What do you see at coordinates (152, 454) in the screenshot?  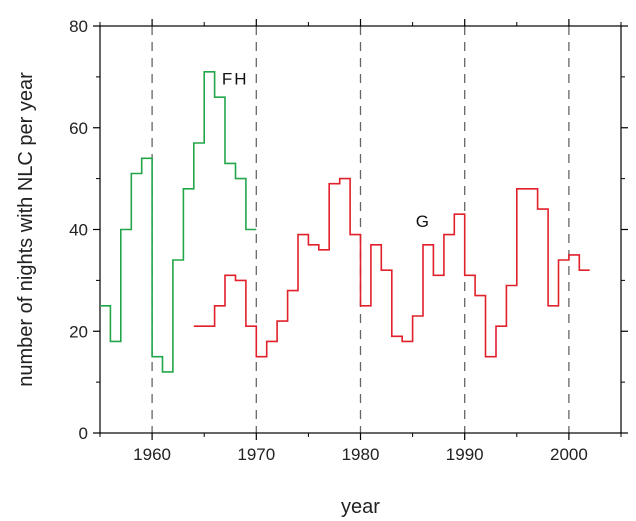 I see `x-tick-label: 1960` at bounding box center [152, 454].